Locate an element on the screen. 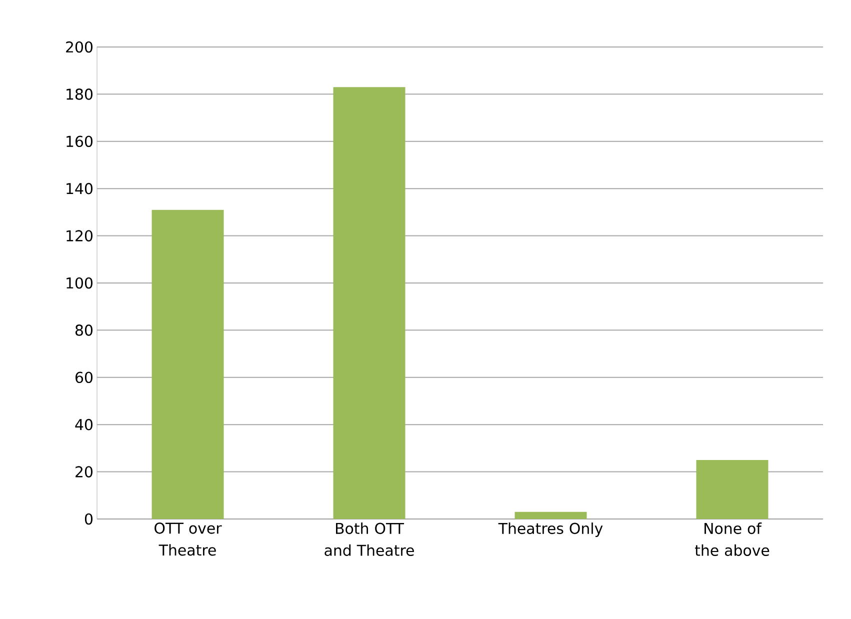 The width and height of the screenshot is (851, 619). y-tick-label: 180 is located at coordinates (79, 94).